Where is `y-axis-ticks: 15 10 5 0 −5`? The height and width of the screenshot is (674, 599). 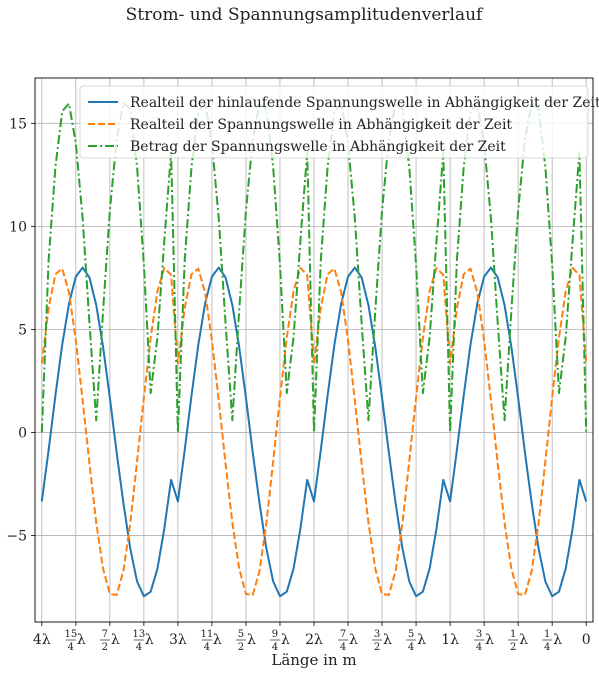
y-axis-ticks: 15 10 5 0 −5 is located at coordinates (20, 330).